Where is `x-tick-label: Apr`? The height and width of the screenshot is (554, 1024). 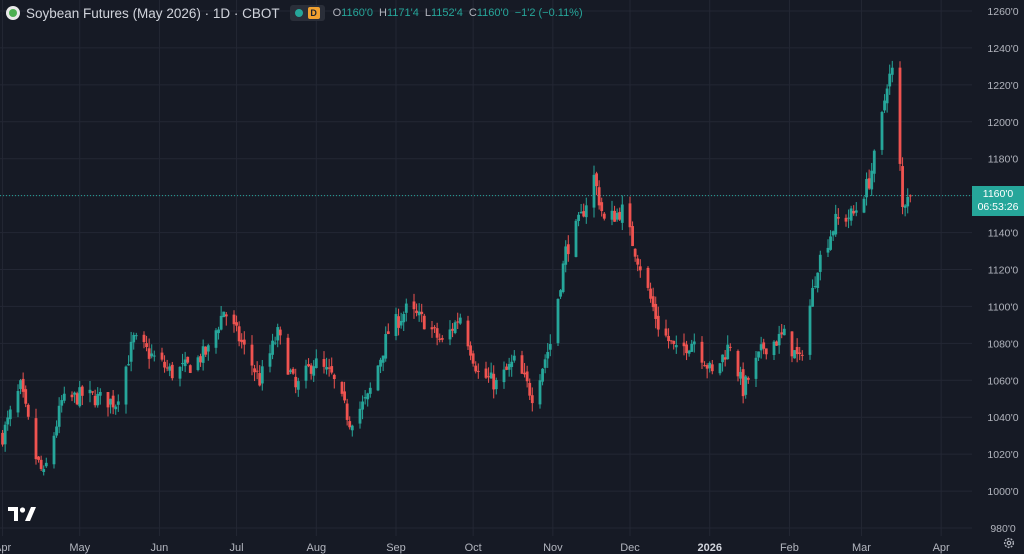
x-tick-label: Apr is located at coordinates (5, 548).